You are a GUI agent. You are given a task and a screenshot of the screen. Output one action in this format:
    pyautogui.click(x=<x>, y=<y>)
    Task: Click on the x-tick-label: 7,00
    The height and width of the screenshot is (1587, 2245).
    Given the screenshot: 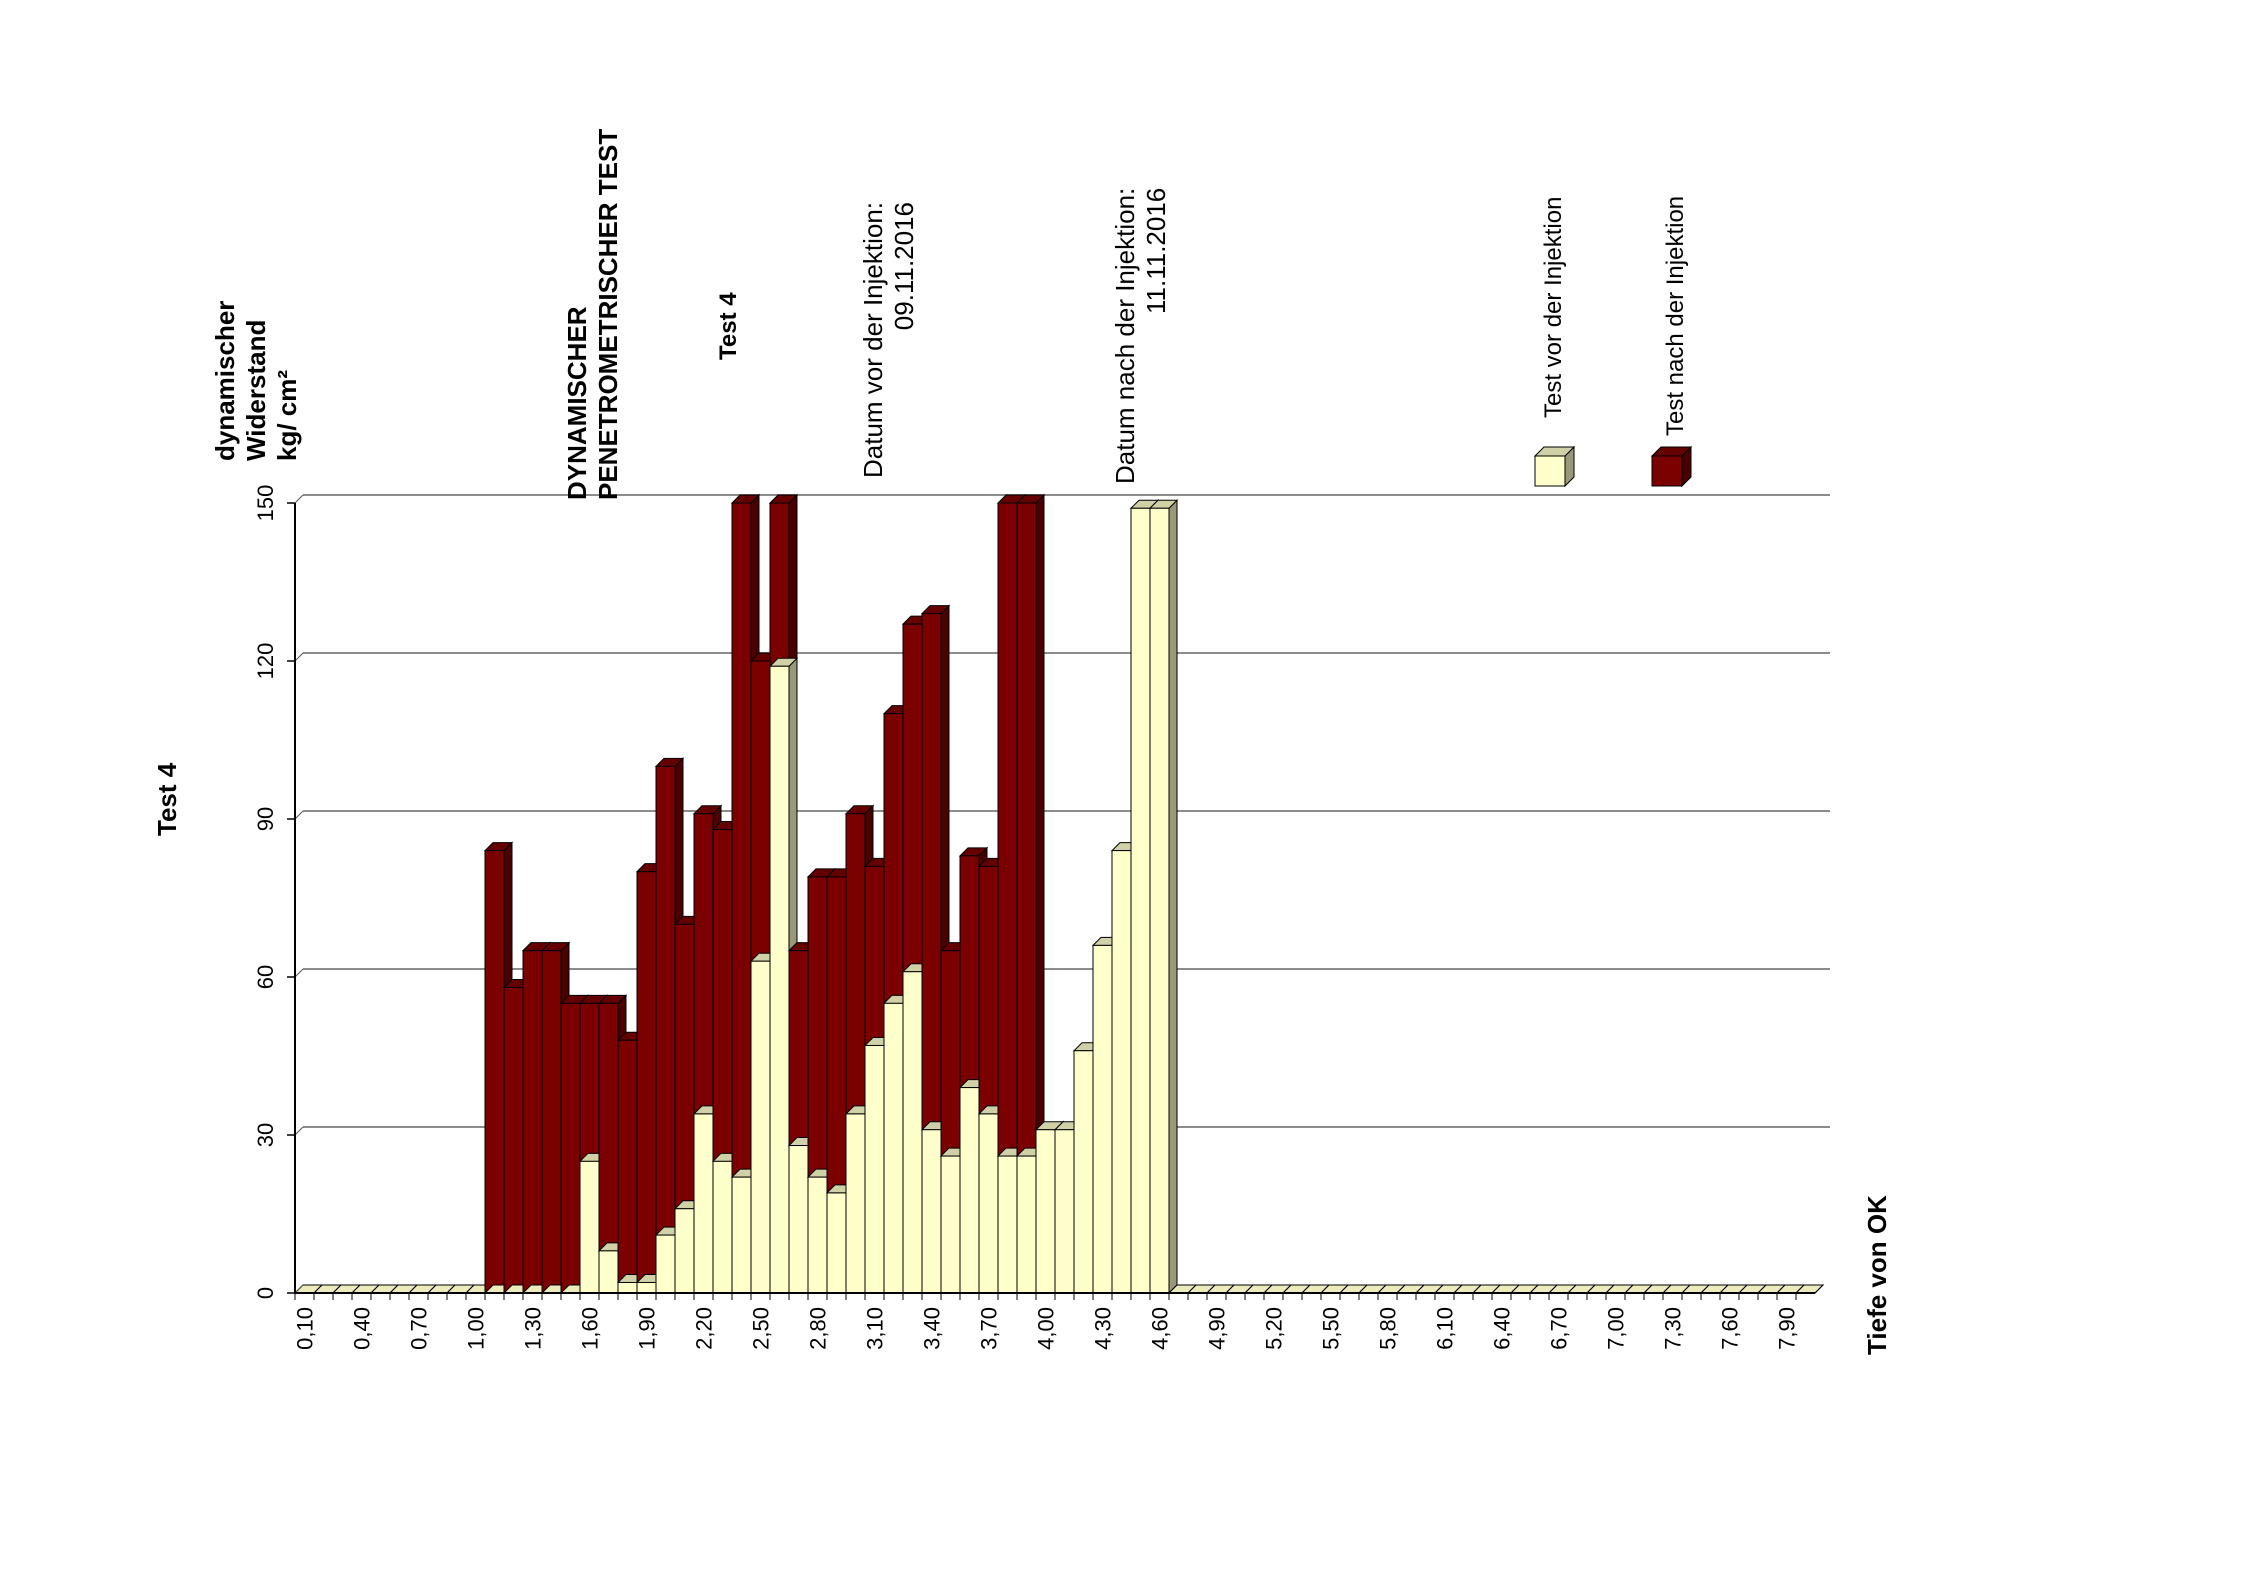 What is the action you would take?
    pyautogui.click(x=1616, y=1328)
    